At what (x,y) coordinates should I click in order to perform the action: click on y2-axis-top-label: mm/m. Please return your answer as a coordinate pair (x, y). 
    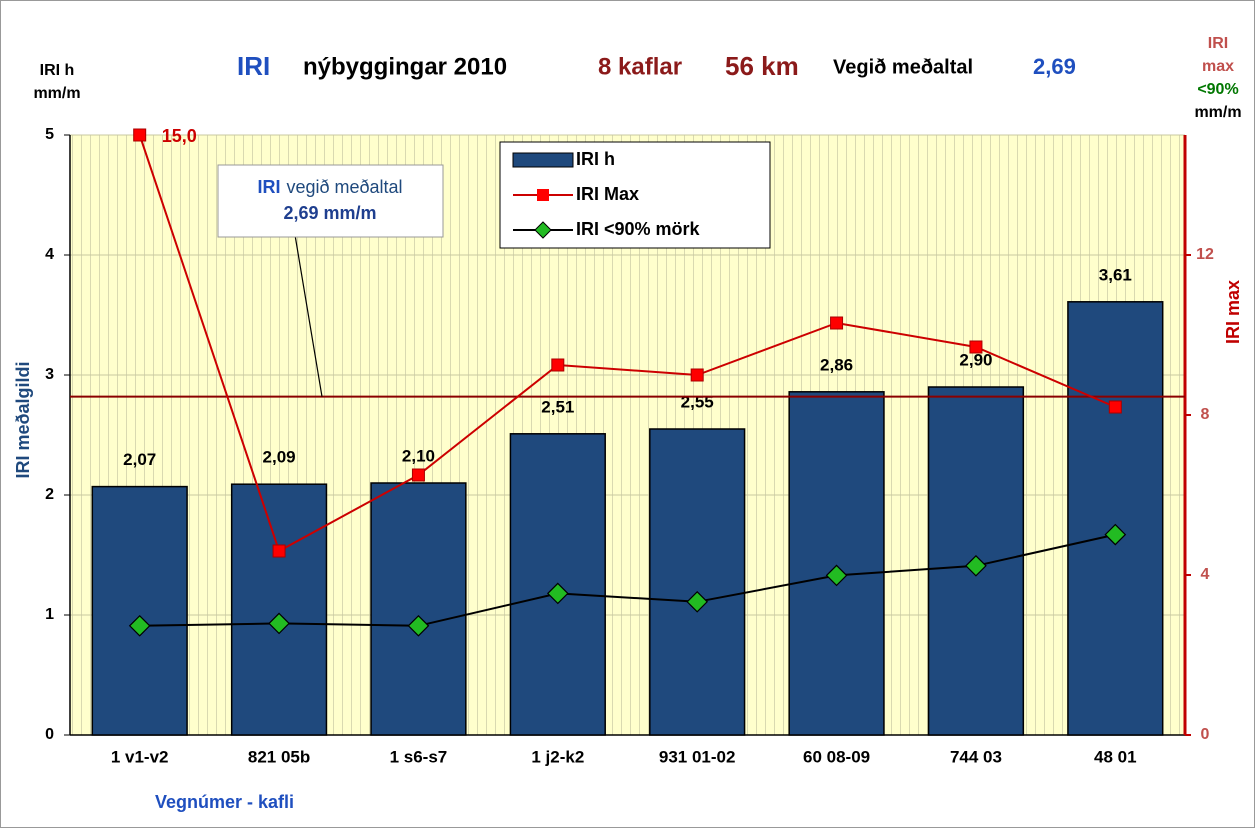
    Looking at the image, I should click on (1217, 112).